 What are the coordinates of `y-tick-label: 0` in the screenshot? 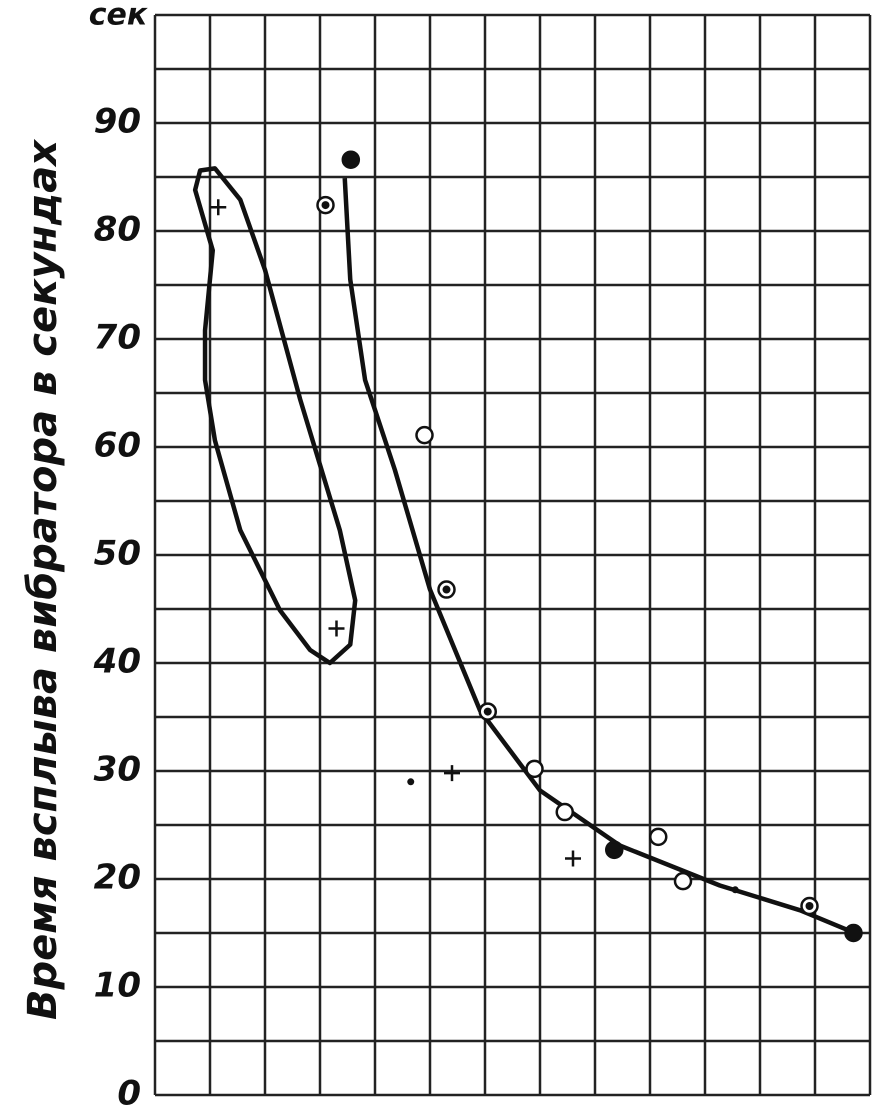 It's located at (129, 1091).